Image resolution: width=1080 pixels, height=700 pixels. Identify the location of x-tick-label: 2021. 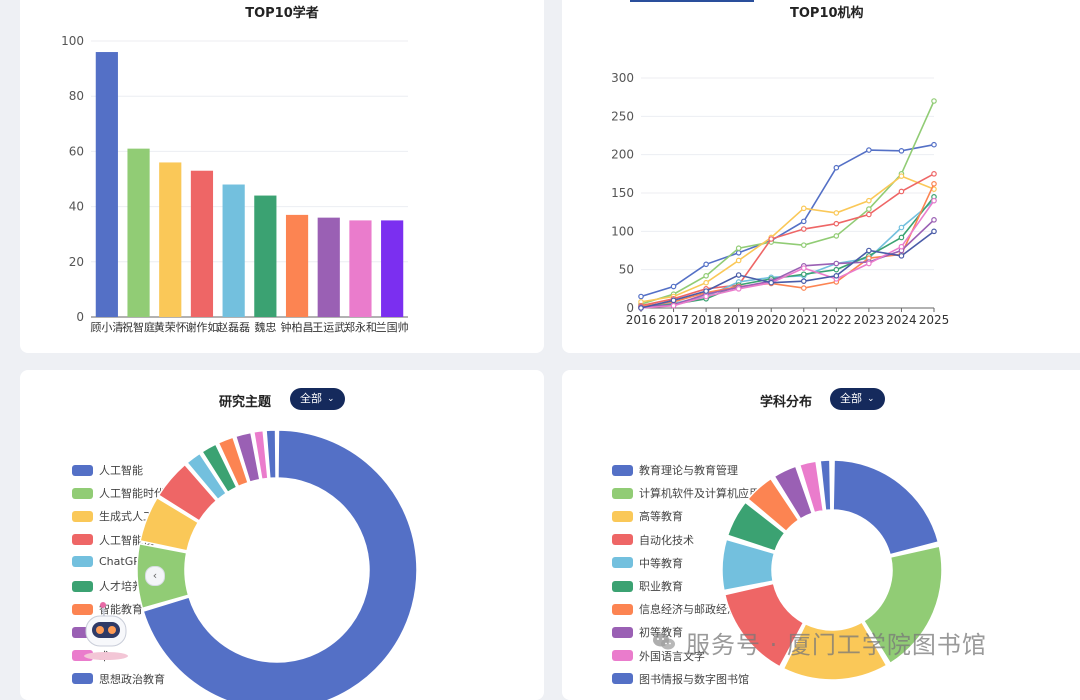
(804, 320).